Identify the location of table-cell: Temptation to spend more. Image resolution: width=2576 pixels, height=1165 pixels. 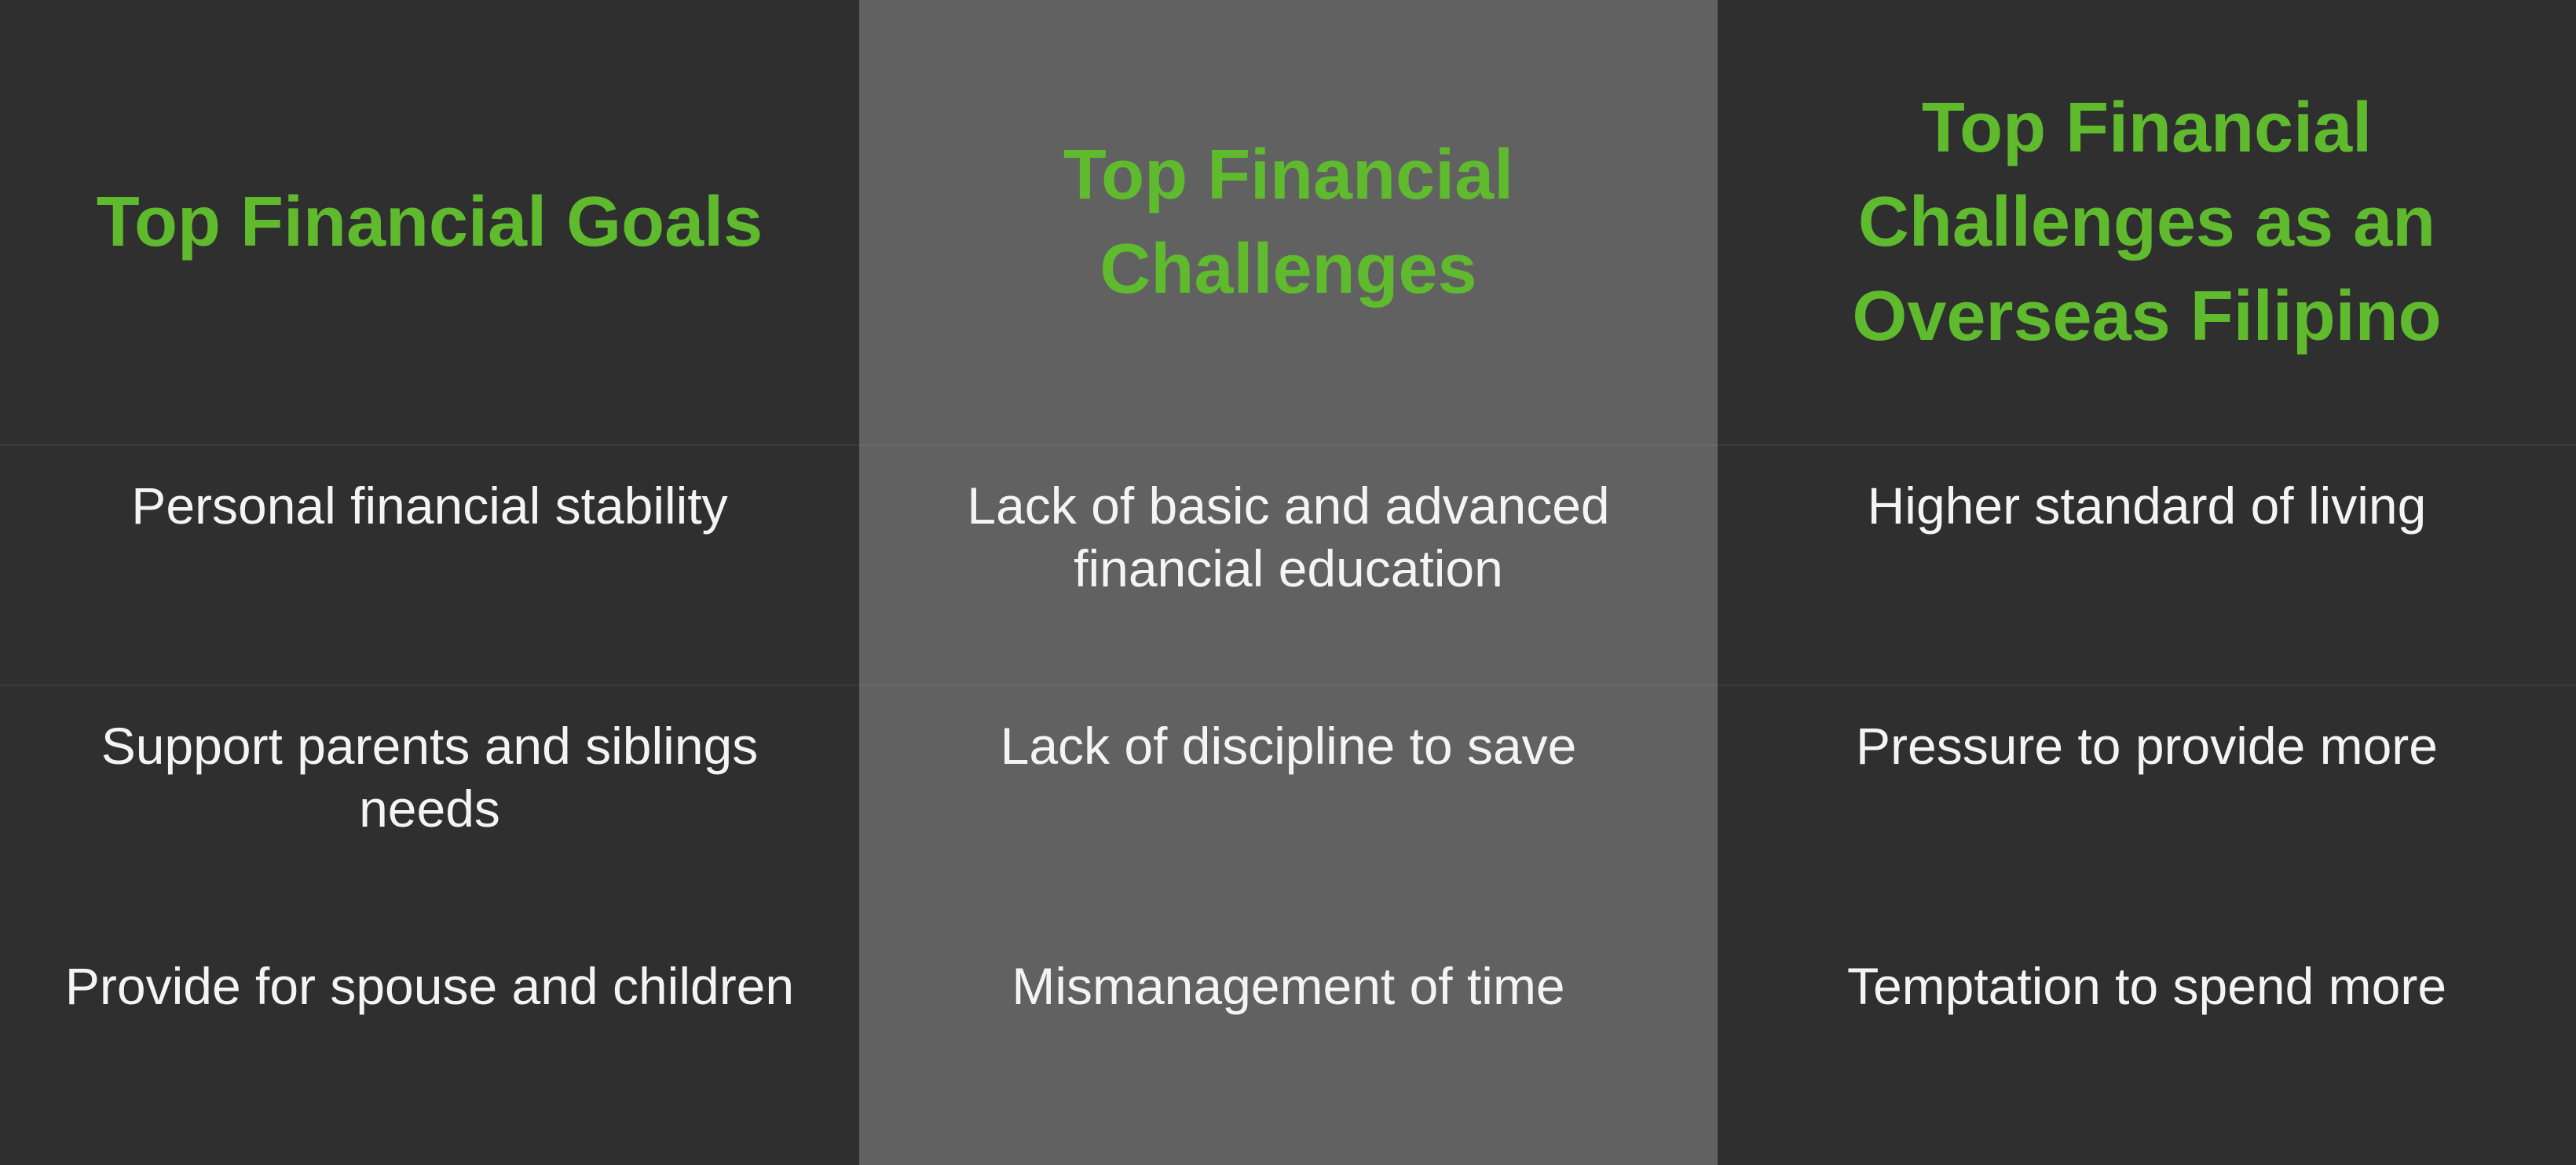
(2147, 1045).